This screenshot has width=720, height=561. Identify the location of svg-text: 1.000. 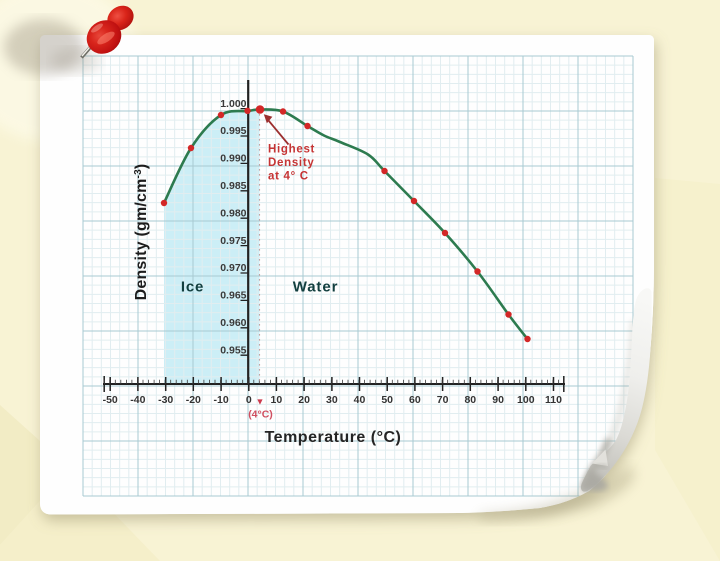
(233, 104).